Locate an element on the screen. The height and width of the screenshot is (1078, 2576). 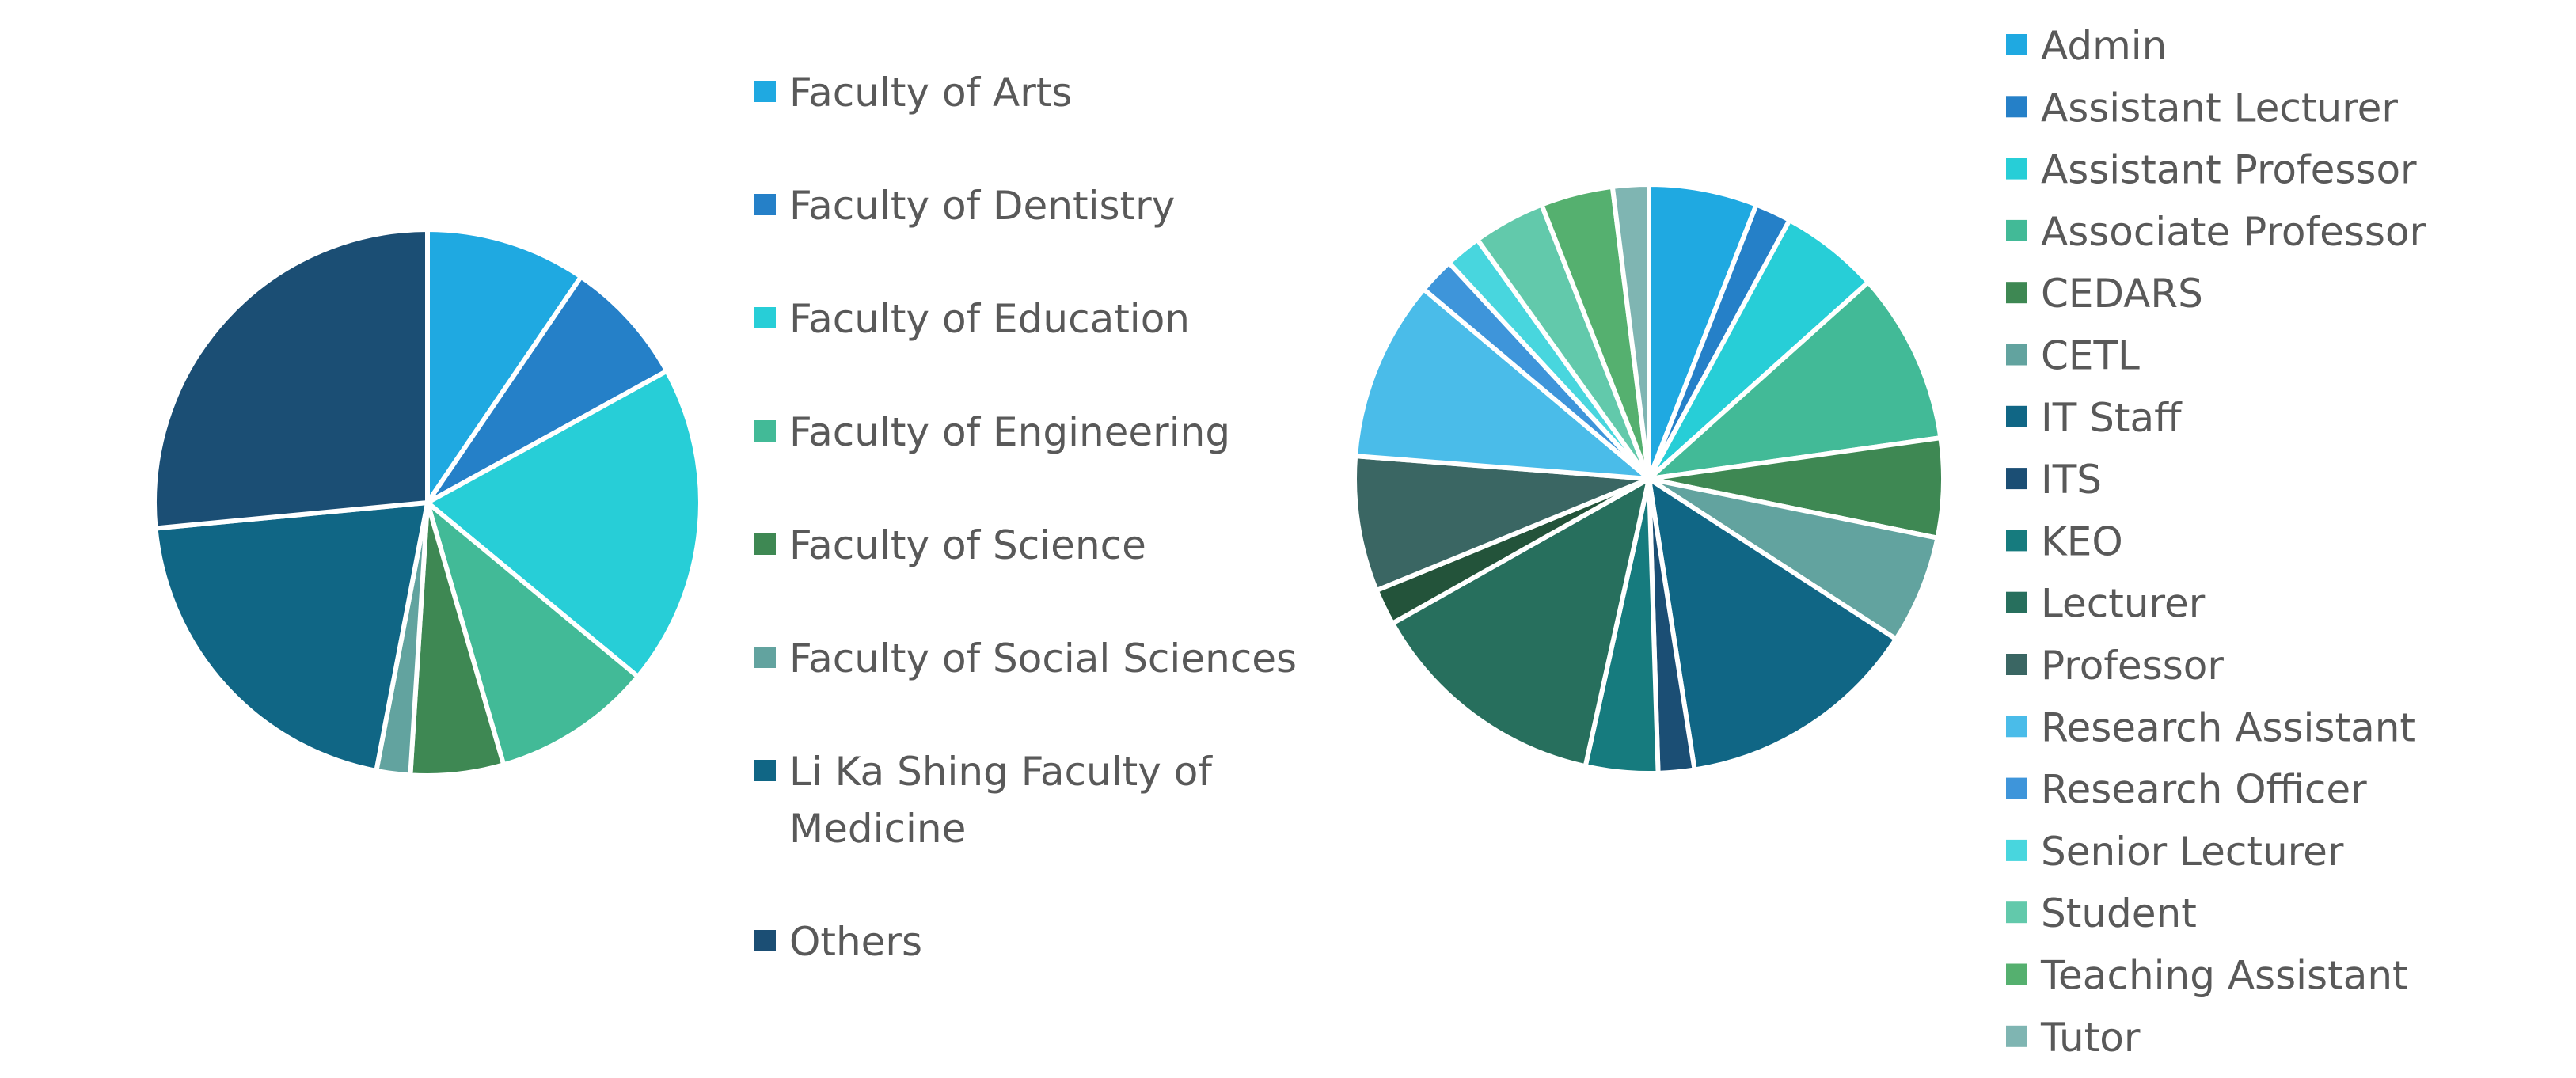
legend-swatch-assistant-lecturer is located at coordinates (2017, 107).